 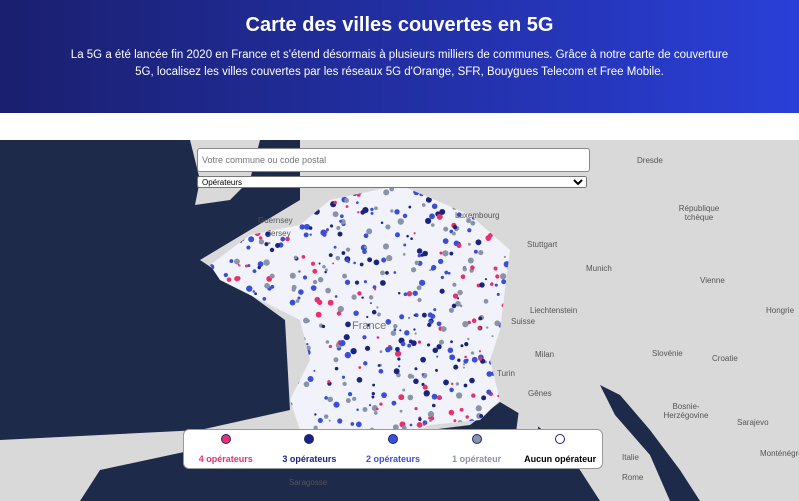 What do you see at coordinates (310, 449) in the screenshot?
I see `legend-item: 3 opérateurs` at bounding box center [310, 449].